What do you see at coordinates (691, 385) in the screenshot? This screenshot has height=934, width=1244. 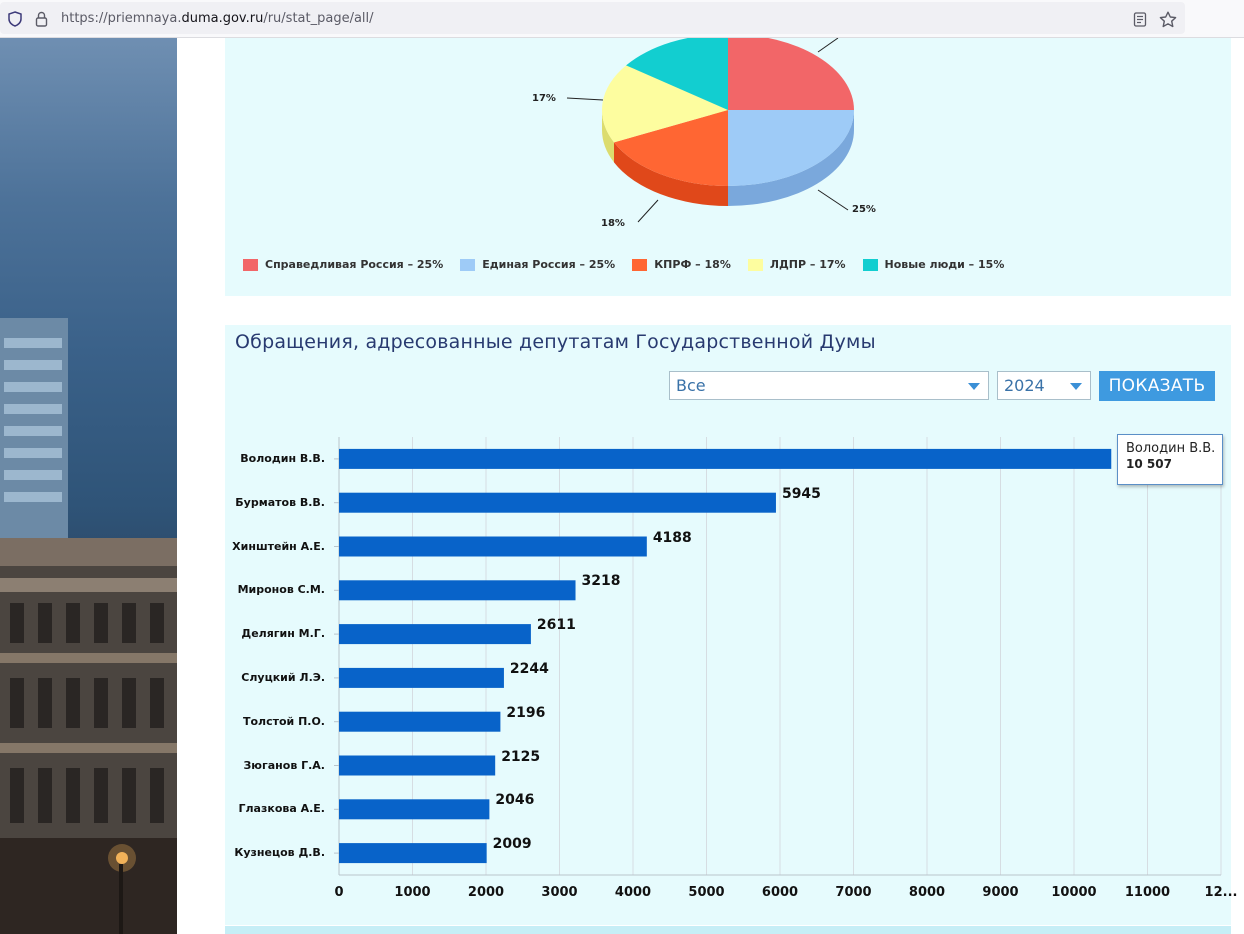 I see `category-select-value: Все` at bounding box center [691, 385].